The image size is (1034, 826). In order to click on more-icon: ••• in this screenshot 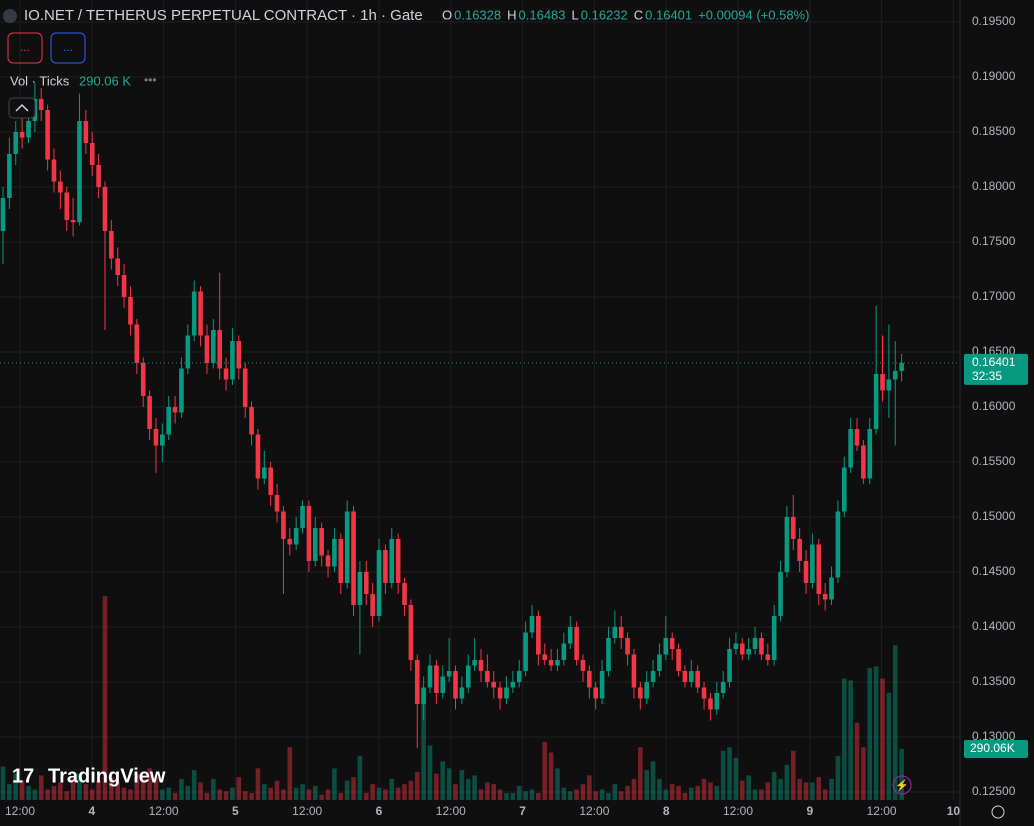, I will do `click(150, 80)`.